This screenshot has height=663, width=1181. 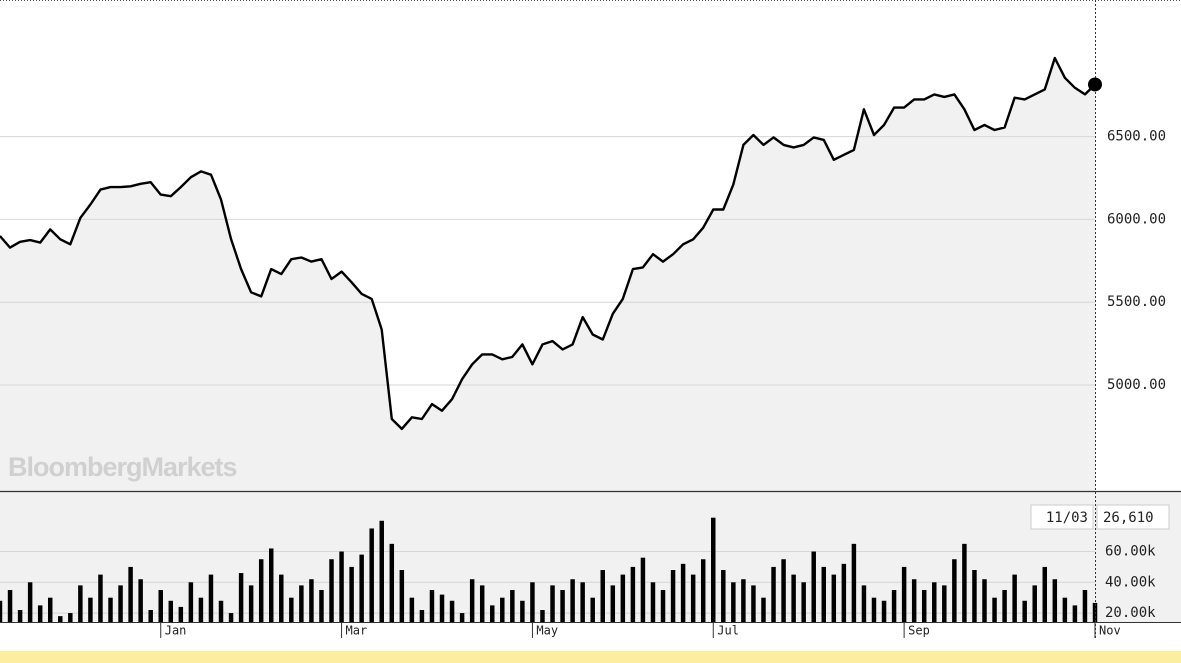 I want to click on x-tick-label: May, so click(x=547, y=631).